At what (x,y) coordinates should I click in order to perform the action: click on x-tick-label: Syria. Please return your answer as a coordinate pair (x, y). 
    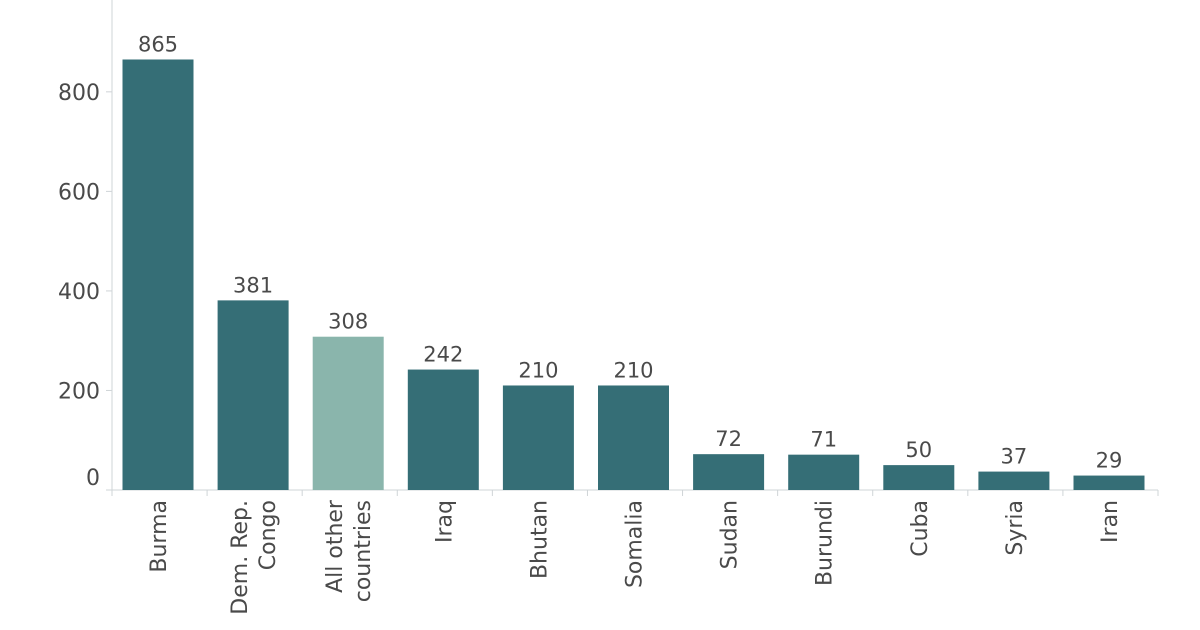
    Looking at the image, I should click on (1015, 528).